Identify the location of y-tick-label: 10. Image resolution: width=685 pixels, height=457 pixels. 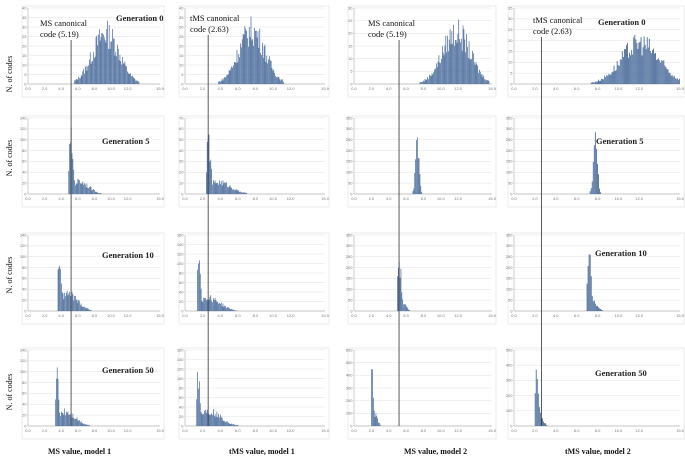
(510, 62).